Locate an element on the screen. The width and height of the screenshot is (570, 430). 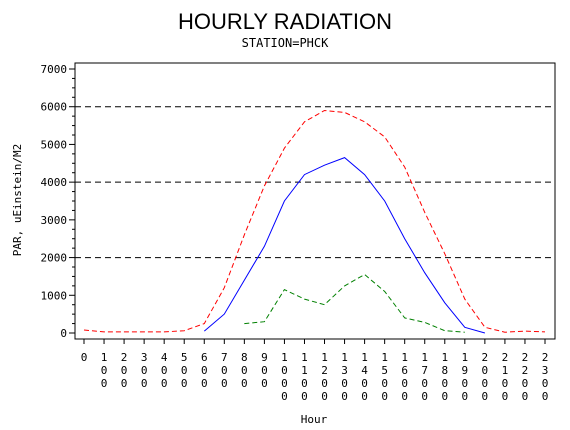
y-tick-label: 3000 is located at coordinates (54, 220).